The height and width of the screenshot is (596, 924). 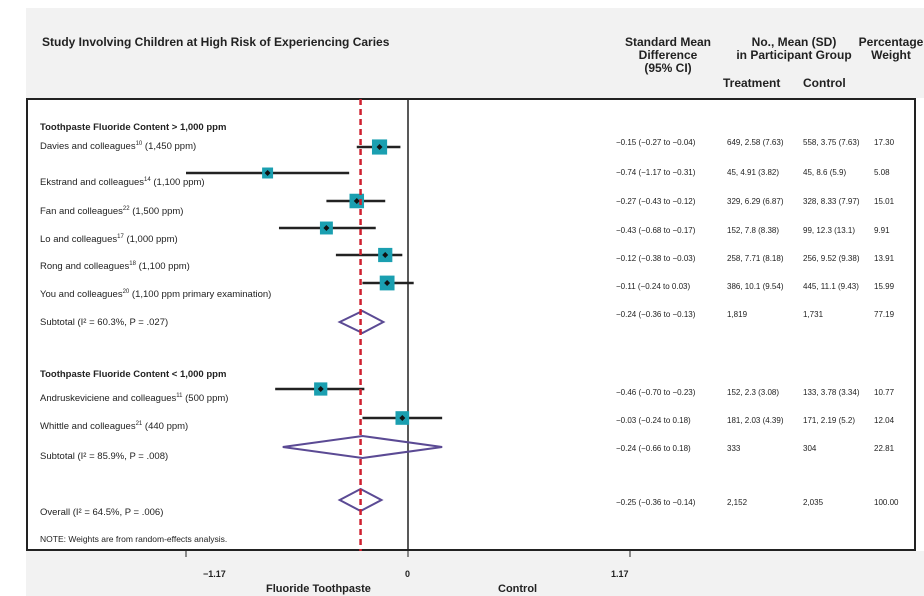 I want to click on row-treatment: 45, 4.91 (3.82), so click(x=753, y=172).